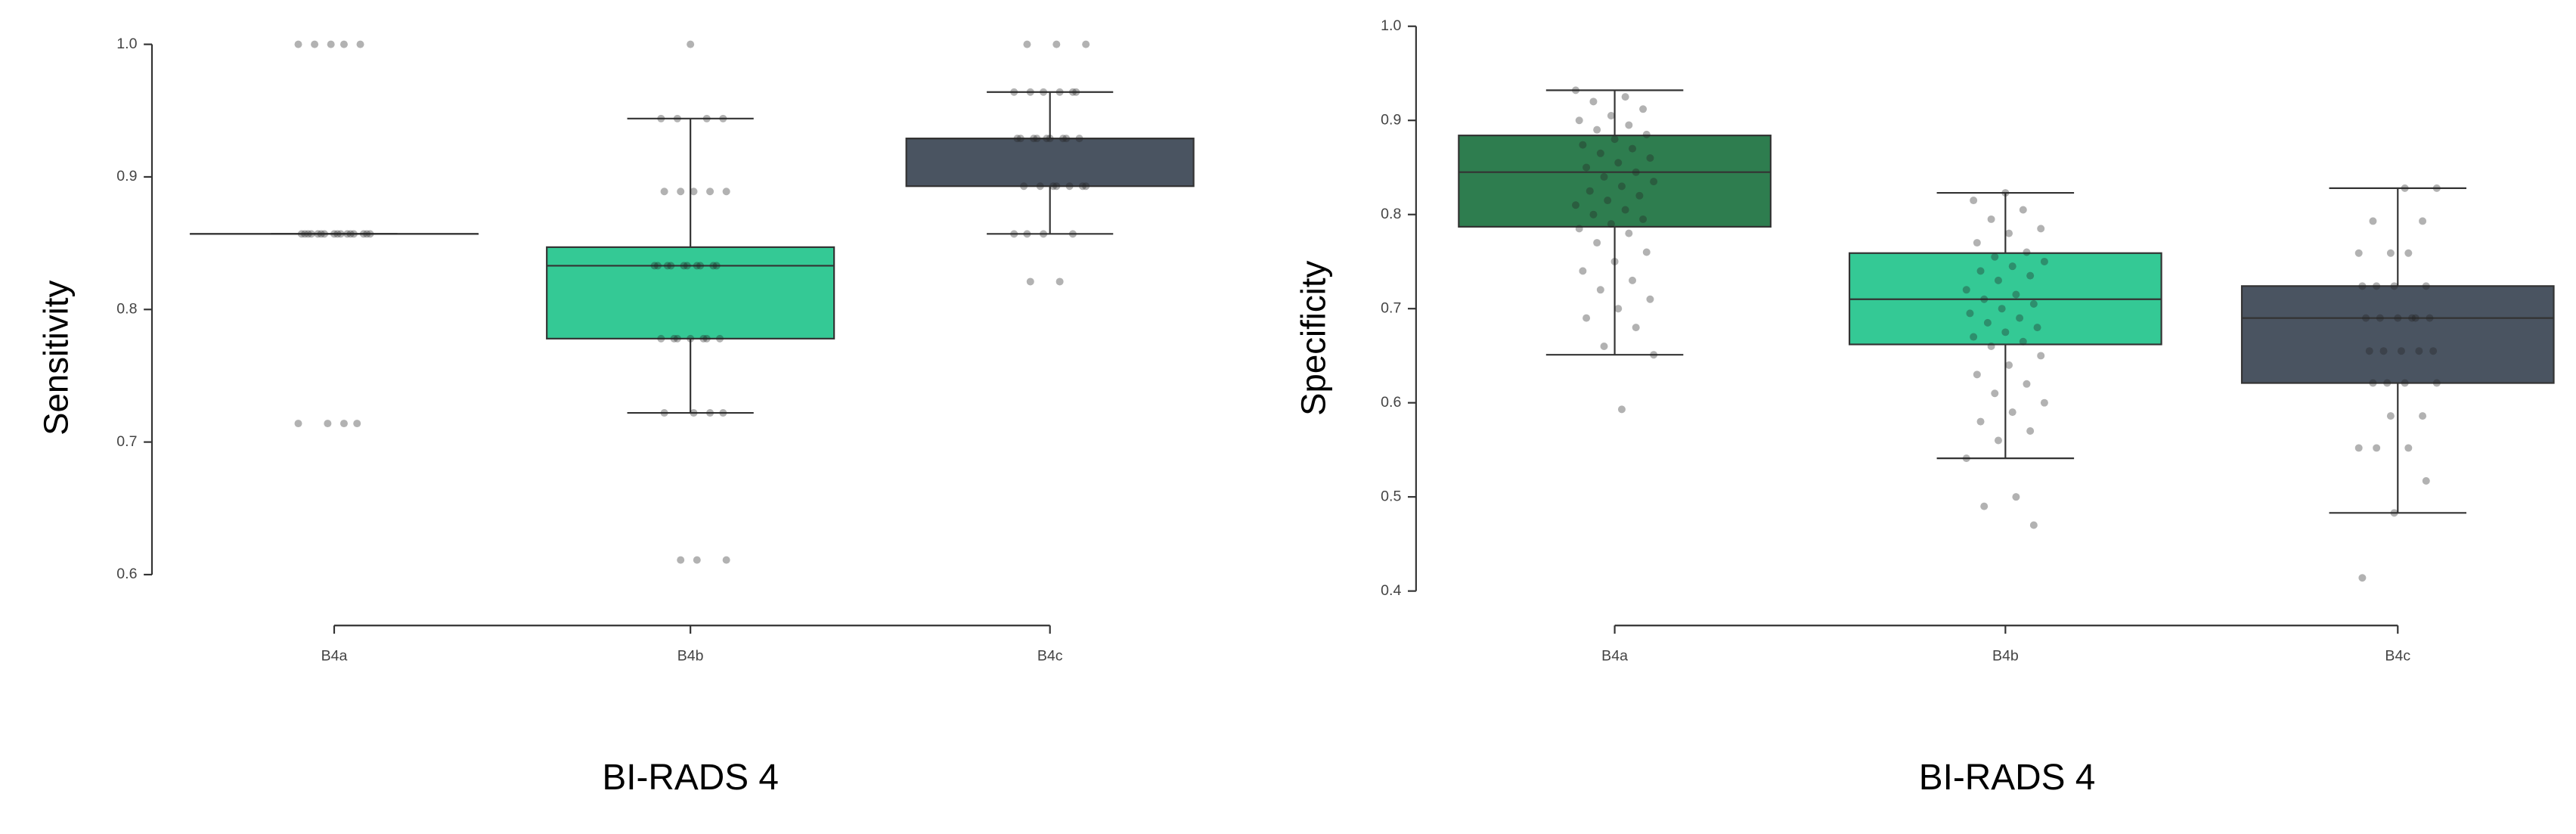 Image resolution: width=2576 pixels, height=834 pixels. Describe the element at coordinates (1391, 119) in the screenshot. I see `y-tick-label: 0.9` at that location.